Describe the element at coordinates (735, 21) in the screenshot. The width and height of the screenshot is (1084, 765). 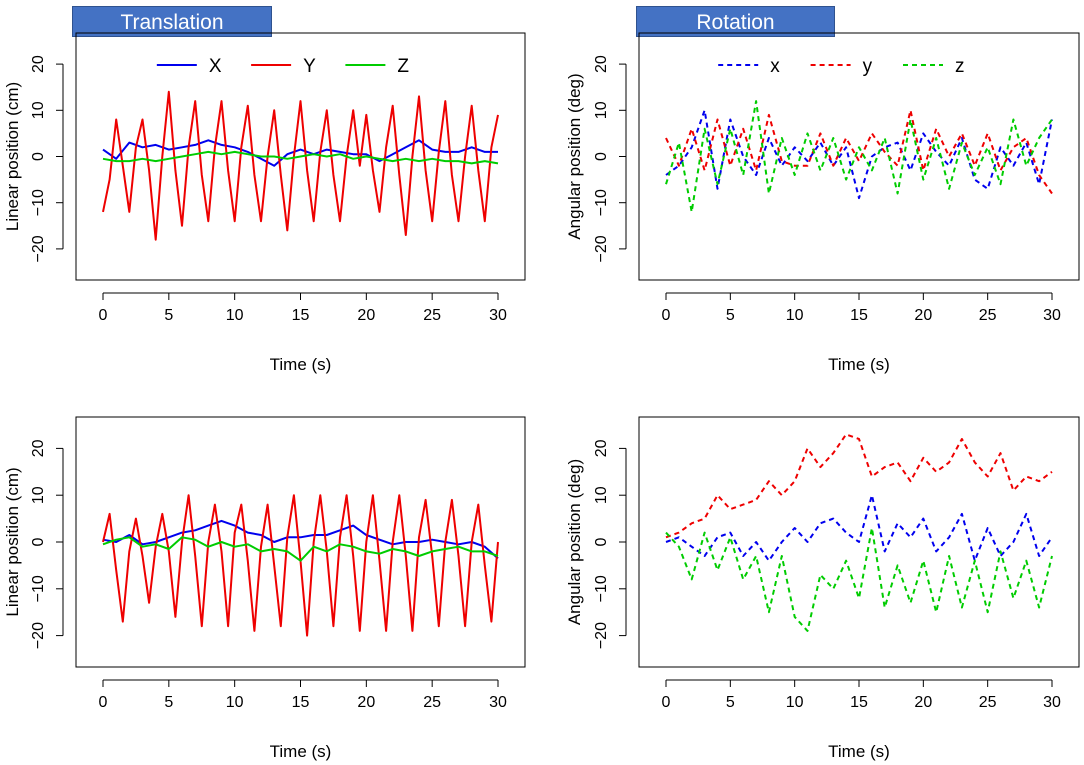
I see `rotation-title-badge: Rotation` at that location.